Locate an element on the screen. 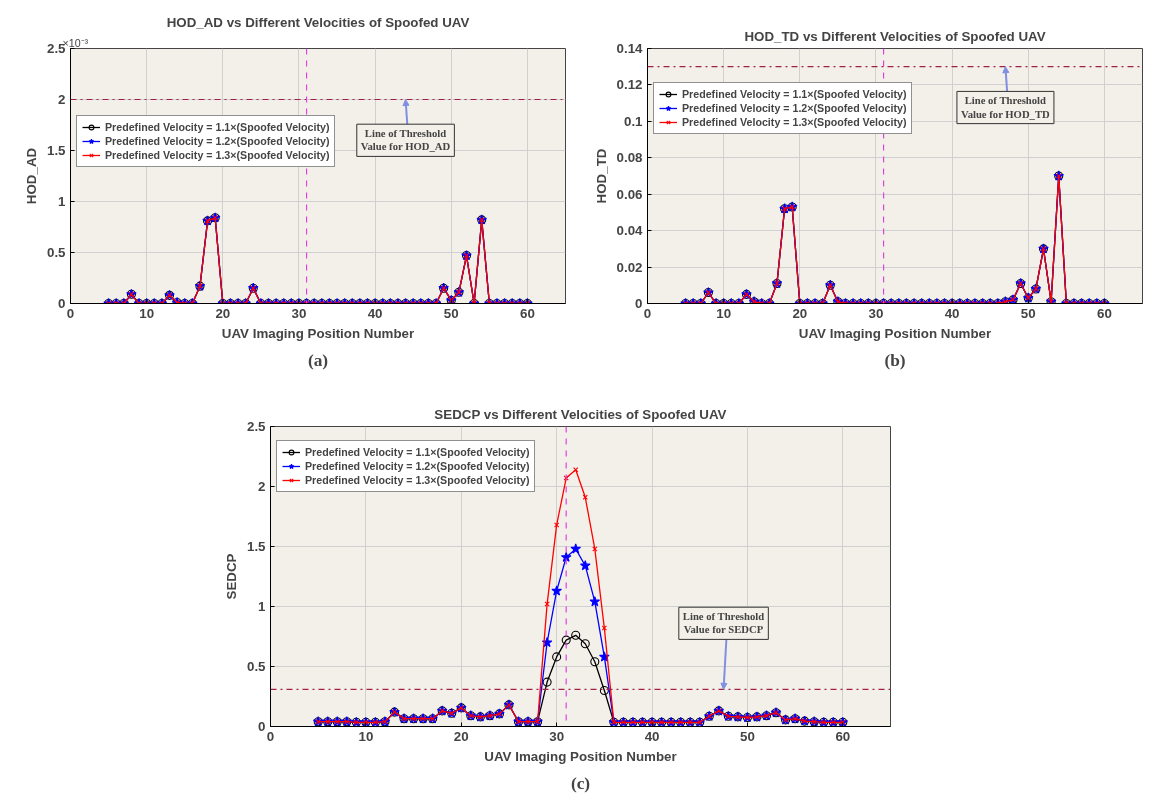 The width and height of the screenshot is (1165, 809). annotation: Line of Threshold Value for HOD_AD is located at coordinates (405, 140).